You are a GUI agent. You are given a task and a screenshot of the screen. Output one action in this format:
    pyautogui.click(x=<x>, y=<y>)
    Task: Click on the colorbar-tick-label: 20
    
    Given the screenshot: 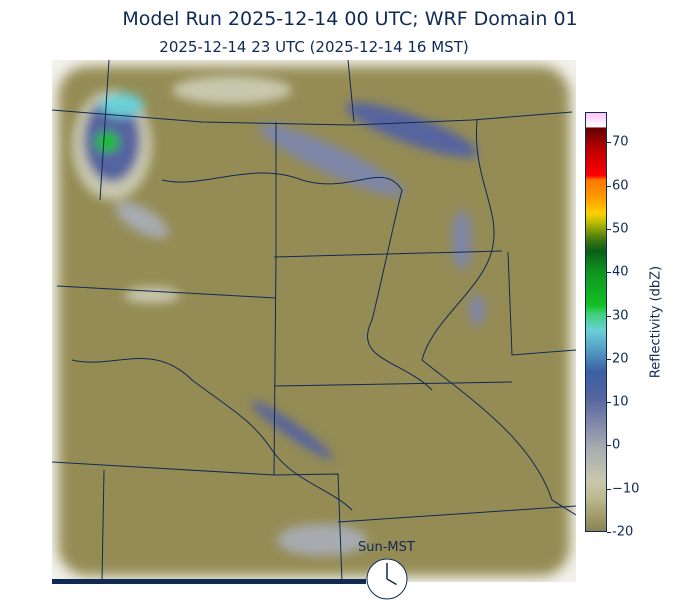 What is the action you would take?
    pyautogui.click(x=620, y=359)
    